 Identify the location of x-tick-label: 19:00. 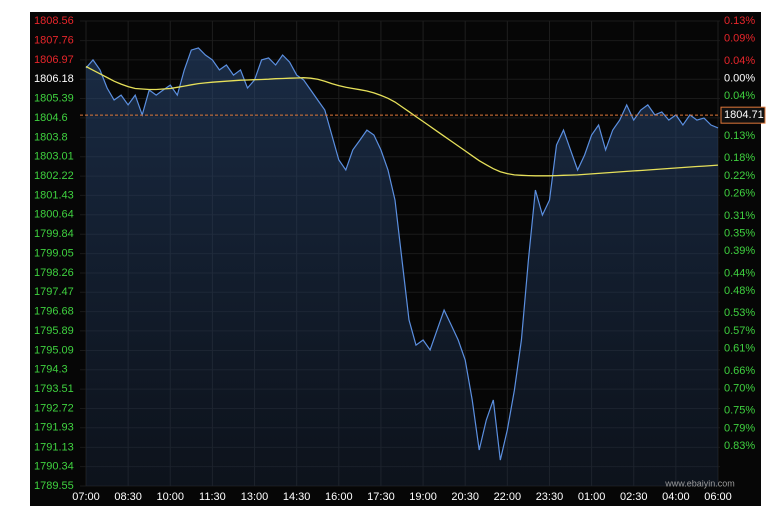
(423, 497).